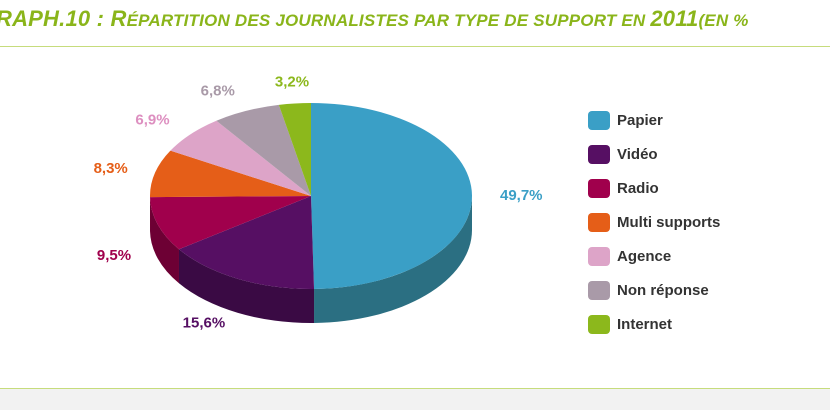  What do you see at coordinates (644, 256) in the screenshot?
I see `legend-label: Agence` at bounding box center [644, 256].